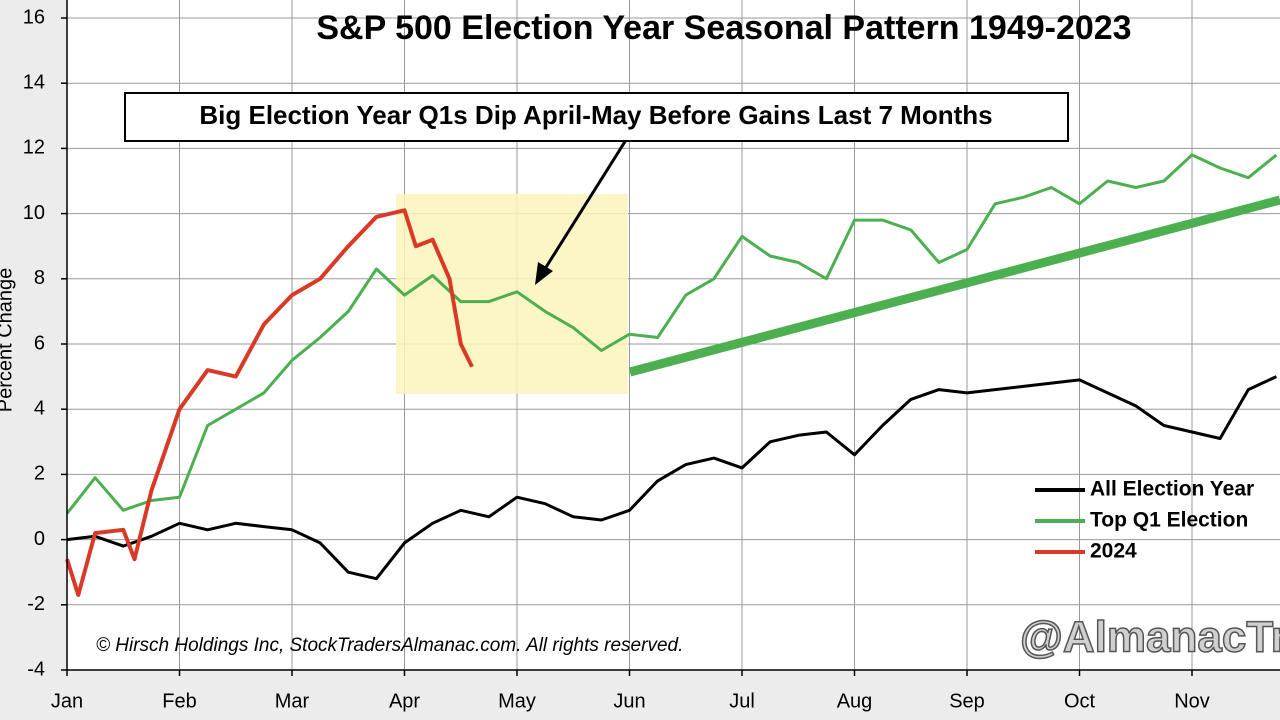  What do you see at coordinates (34, 82) in the screenshot?
I see `y-tick-label: 14` at bounding box center [34, 82].